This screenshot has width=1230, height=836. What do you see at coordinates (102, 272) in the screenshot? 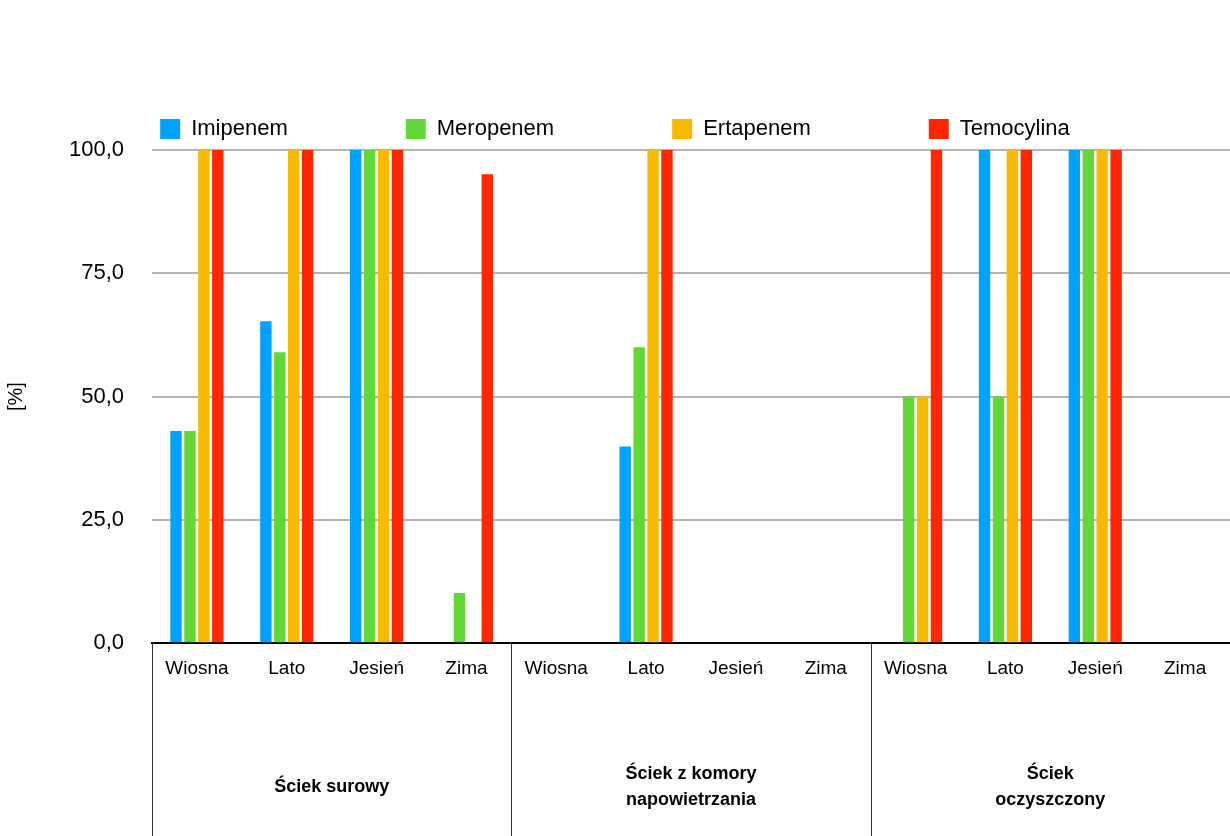
I see `y-tick-label: 75,0` at bounding box center [102, 272].